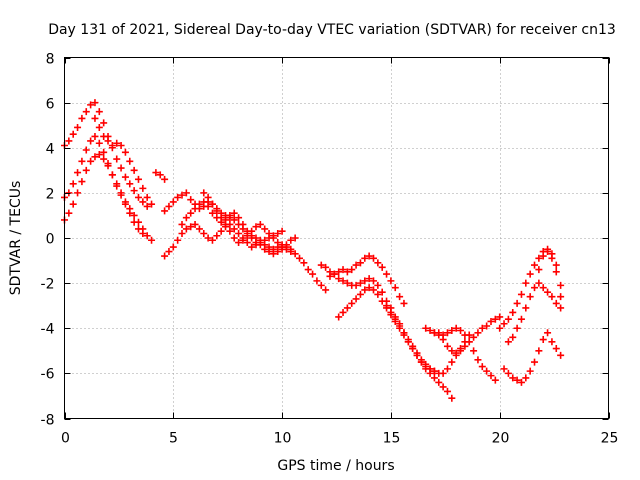 Image resolution: width=640 pixels, height=480 pixels. I want to click on y-tick-label: 4, so click(50, 150).